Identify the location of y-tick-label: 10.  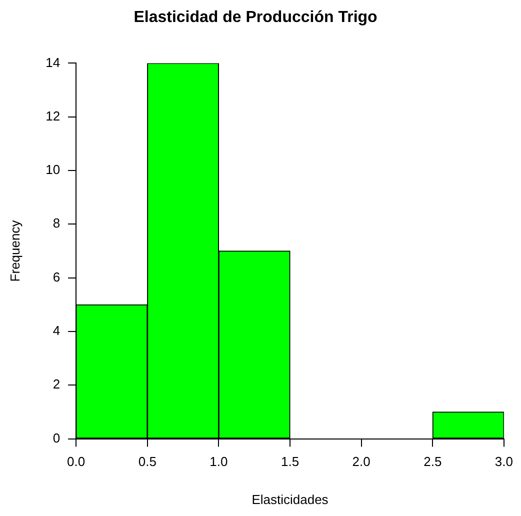
(53, 170).